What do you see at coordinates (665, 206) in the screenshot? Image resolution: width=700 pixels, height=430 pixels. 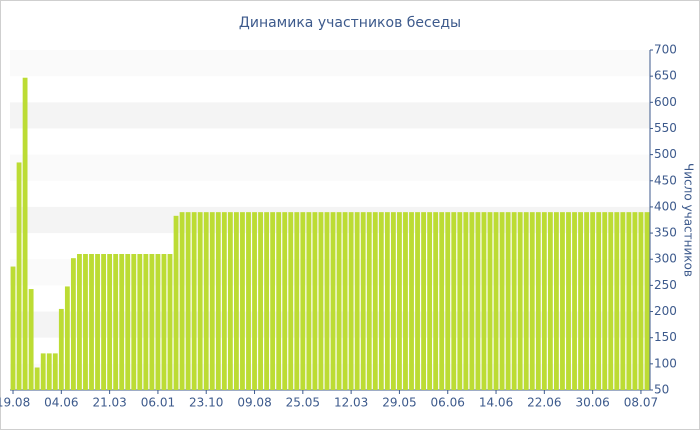 I see `y-tick-label: 400` at bounding box center [665, 206].